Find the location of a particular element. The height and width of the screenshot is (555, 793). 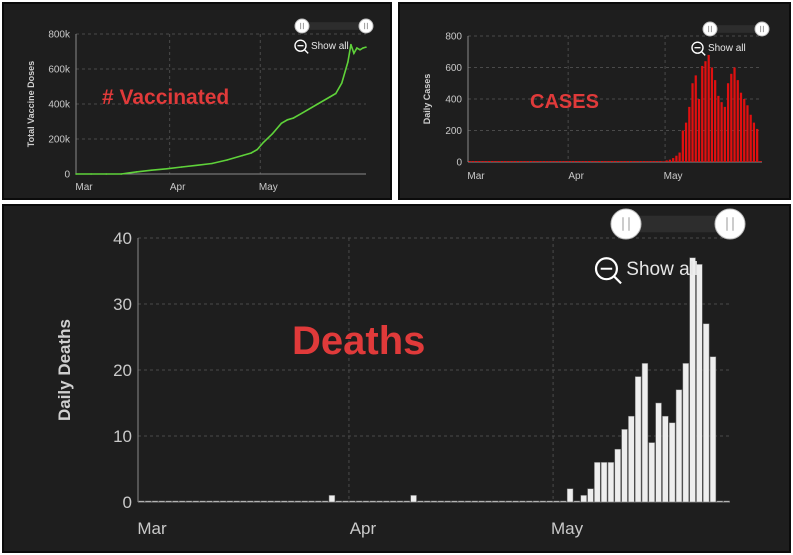

y-tick-label: 0 is located at coordinates (127, 502).